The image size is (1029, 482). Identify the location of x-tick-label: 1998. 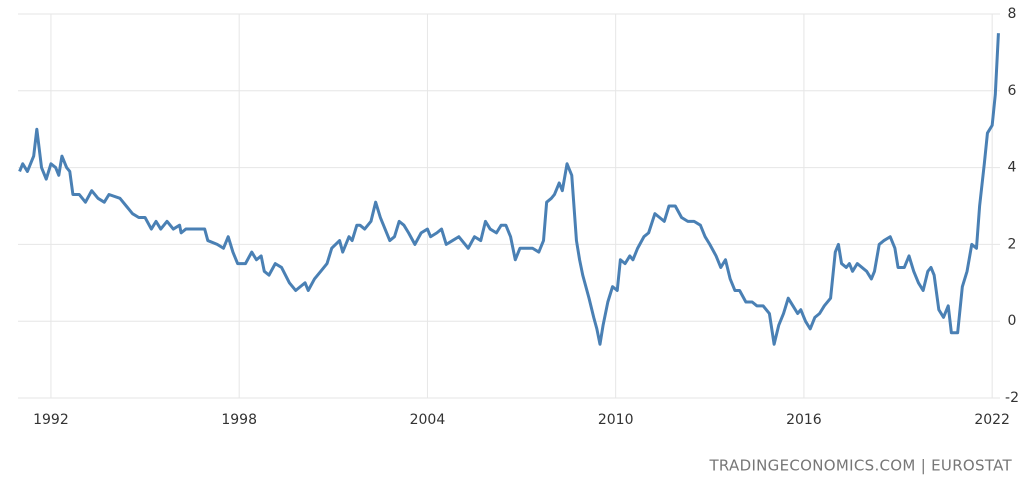
(239, 420).